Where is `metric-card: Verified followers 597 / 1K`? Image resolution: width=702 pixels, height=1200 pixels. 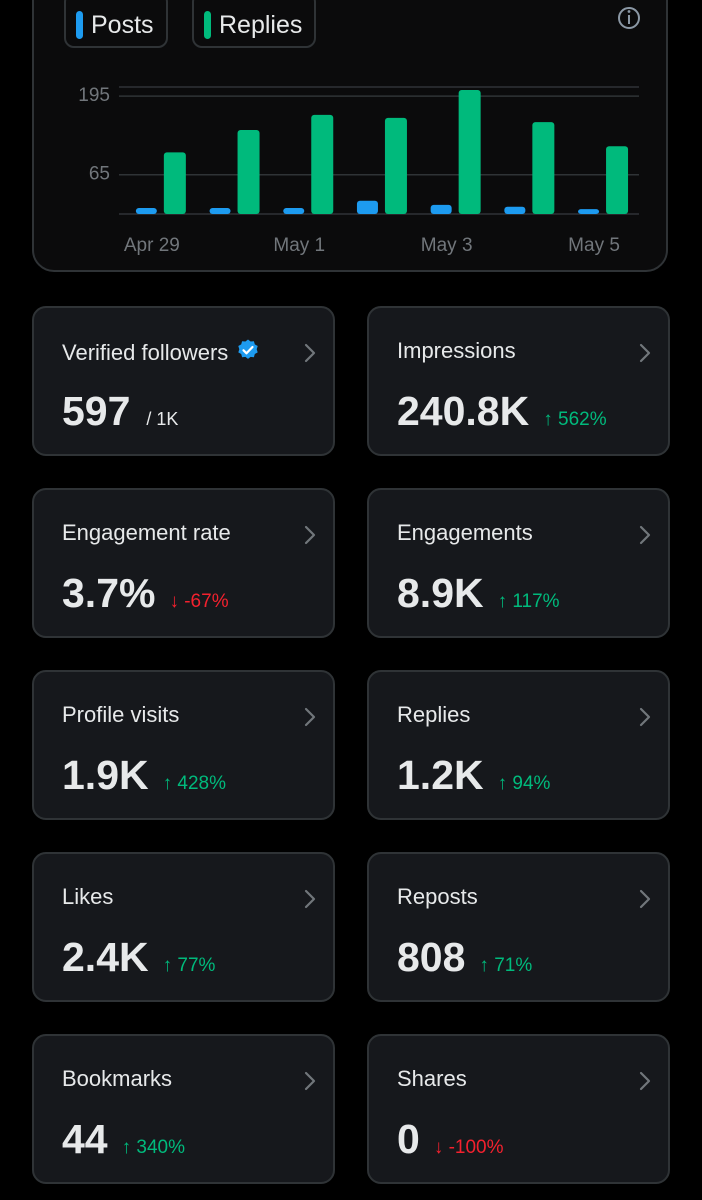
metric-card: Verified followers 597 / 1K is located at coordinates (183, 381).